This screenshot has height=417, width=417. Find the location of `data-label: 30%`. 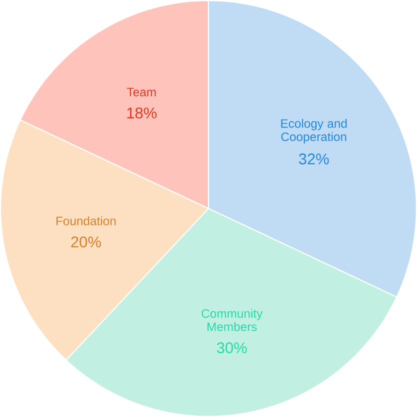

data-label: 30% is located at coordinates (231, 348).